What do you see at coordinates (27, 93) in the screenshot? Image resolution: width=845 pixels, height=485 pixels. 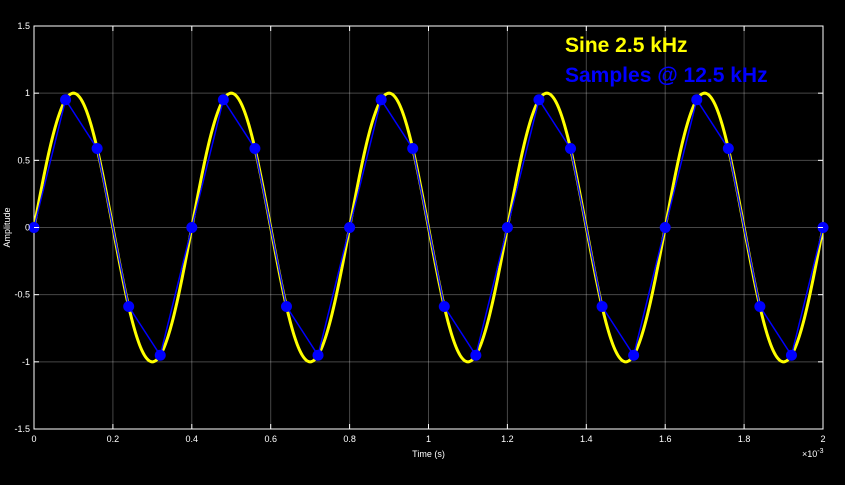 I see `y-tick-label: 1` at bounding box center [27, 93].